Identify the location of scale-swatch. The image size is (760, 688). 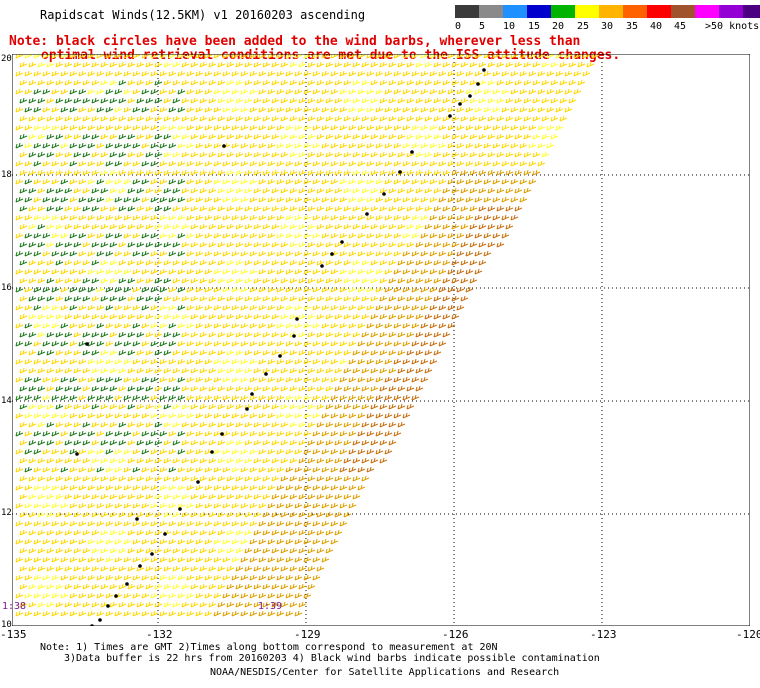
(707, 11).